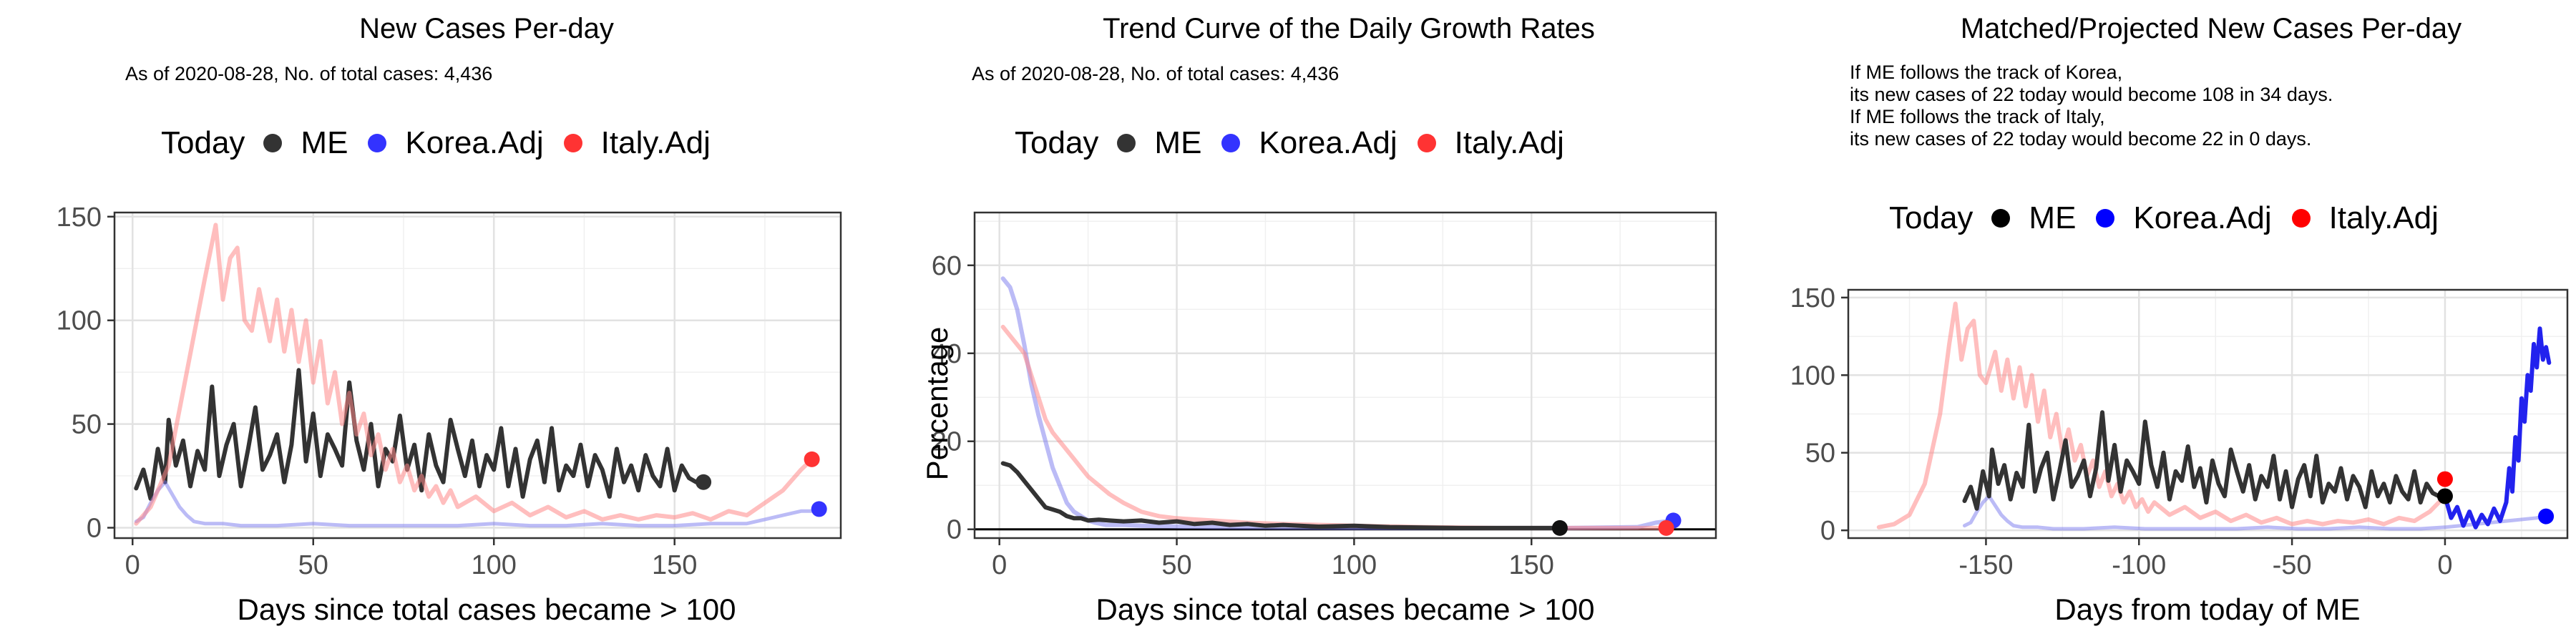 This screenshot has height=644, width=2576. What do you see at coordinates (947, 442) in the screenshot?
I see `y-tick-label: 20` at bounding box center [947, 442].